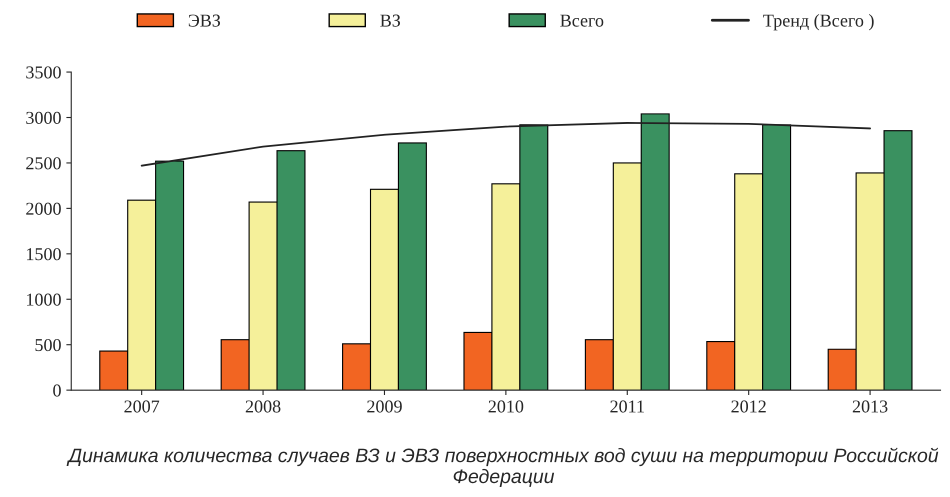  What do you see at coordinates (390, 20) in the screenshot?
I see `legend-label: ВЗ` at bounding box center [390, 20].